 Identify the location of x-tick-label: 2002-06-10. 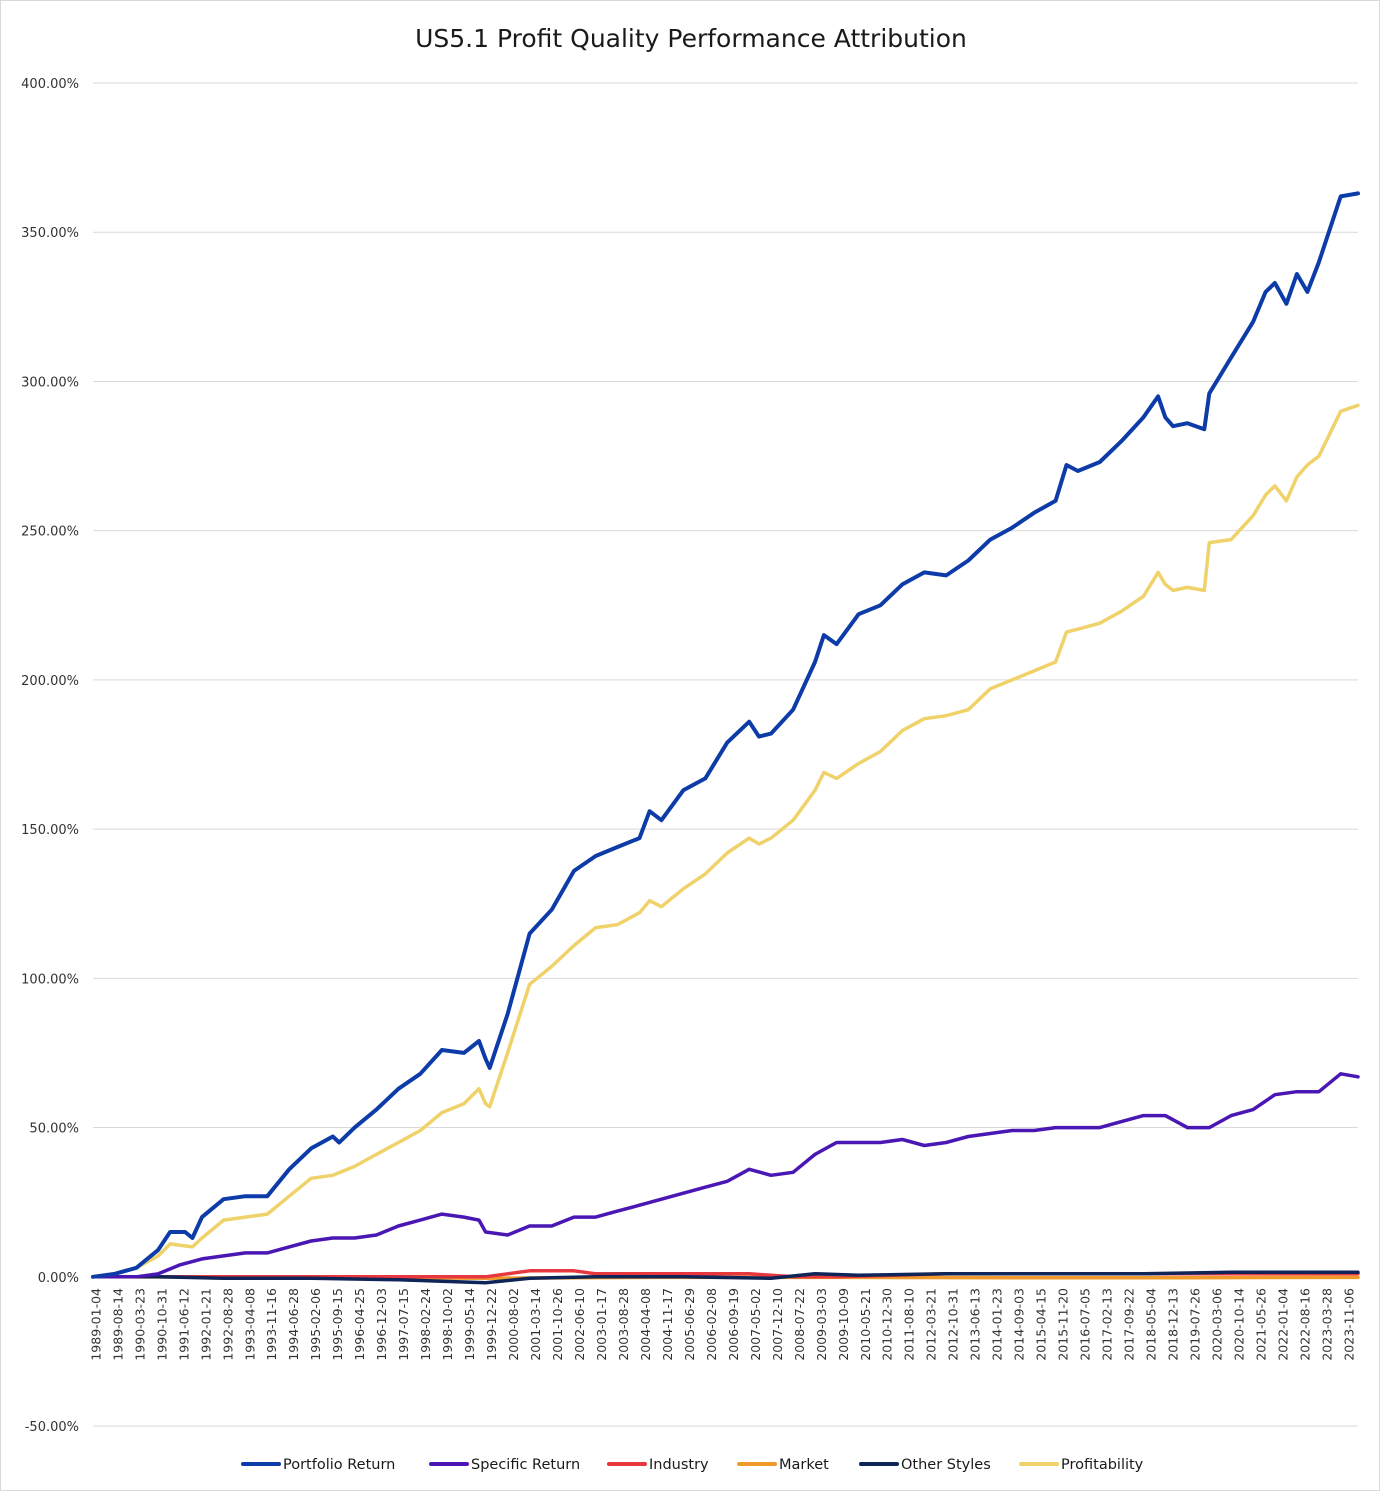
(579, 1324).